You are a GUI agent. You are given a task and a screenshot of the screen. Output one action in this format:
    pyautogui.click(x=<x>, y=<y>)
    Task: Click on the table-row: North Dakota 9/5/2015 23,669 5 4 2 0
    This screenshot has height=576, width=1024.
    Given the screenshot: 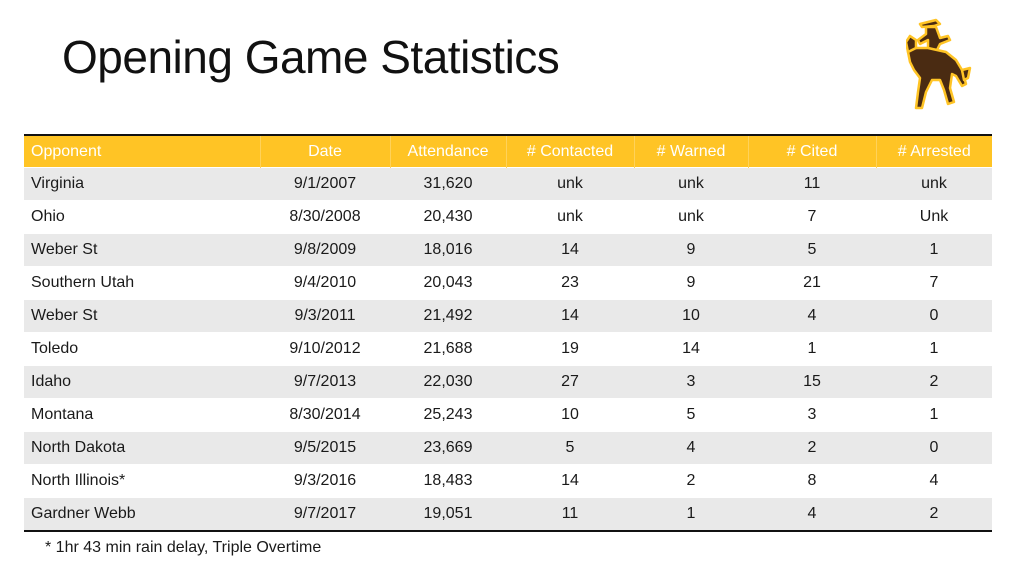 What is the action you would take?
    pyautogui.click(x=508, y=448)
    